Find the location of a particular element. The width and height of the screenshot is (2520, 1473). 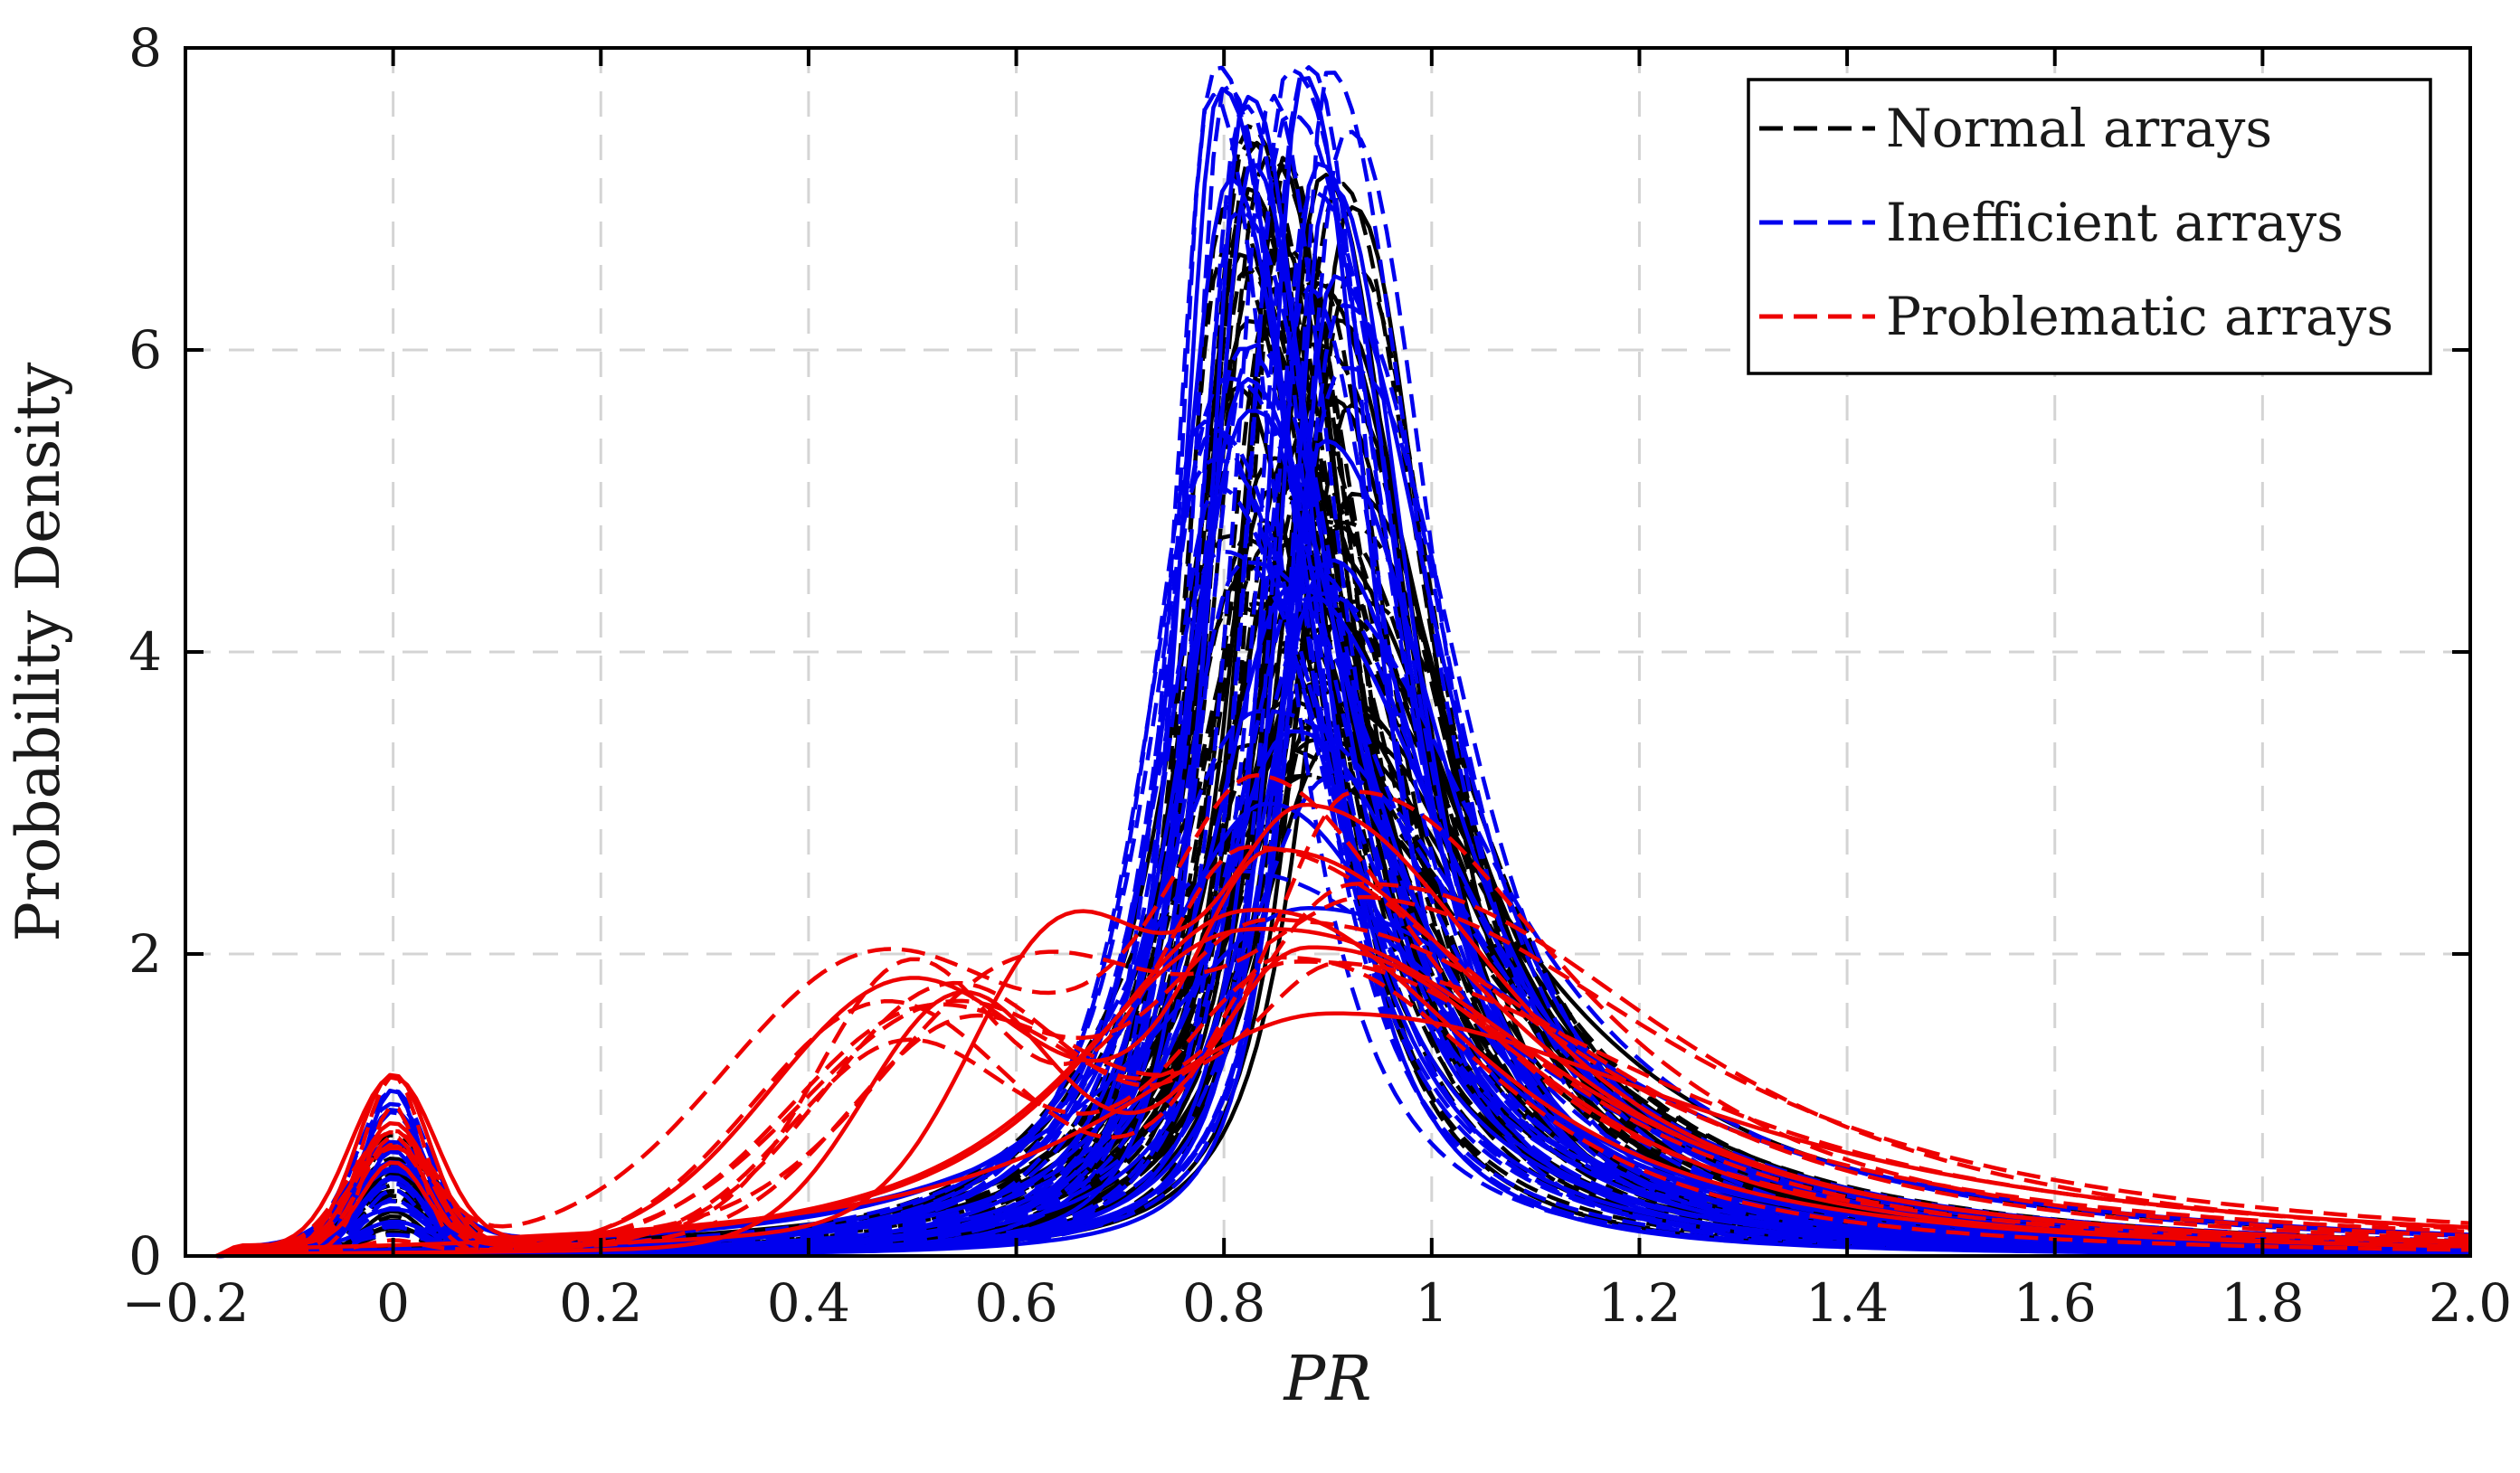

x-tick-label: 1 is located at coordinates (1432, 1303).